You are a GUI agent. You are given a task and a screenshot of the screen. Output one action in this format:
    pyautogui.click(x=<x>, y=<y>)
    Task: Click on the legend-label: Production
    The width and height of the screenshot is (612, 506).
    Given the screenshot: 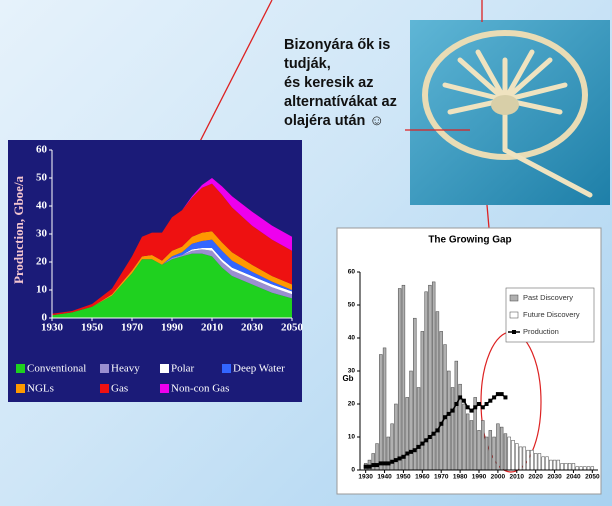 What is the action you would take?
    pyautogui.click(x=541, y=331)
    